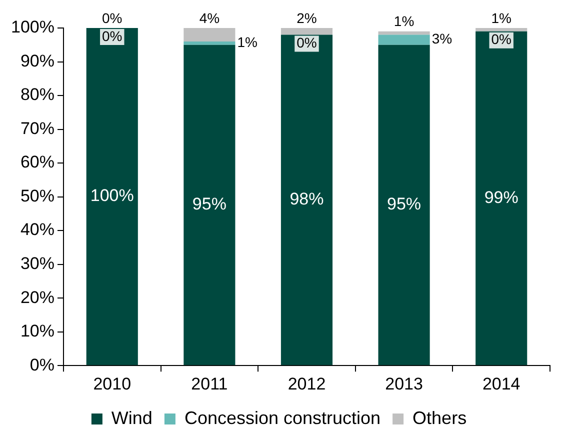 This screenshot has width=574, height=446. I want to click on y-tick-label: 80%, so click(37, 94).